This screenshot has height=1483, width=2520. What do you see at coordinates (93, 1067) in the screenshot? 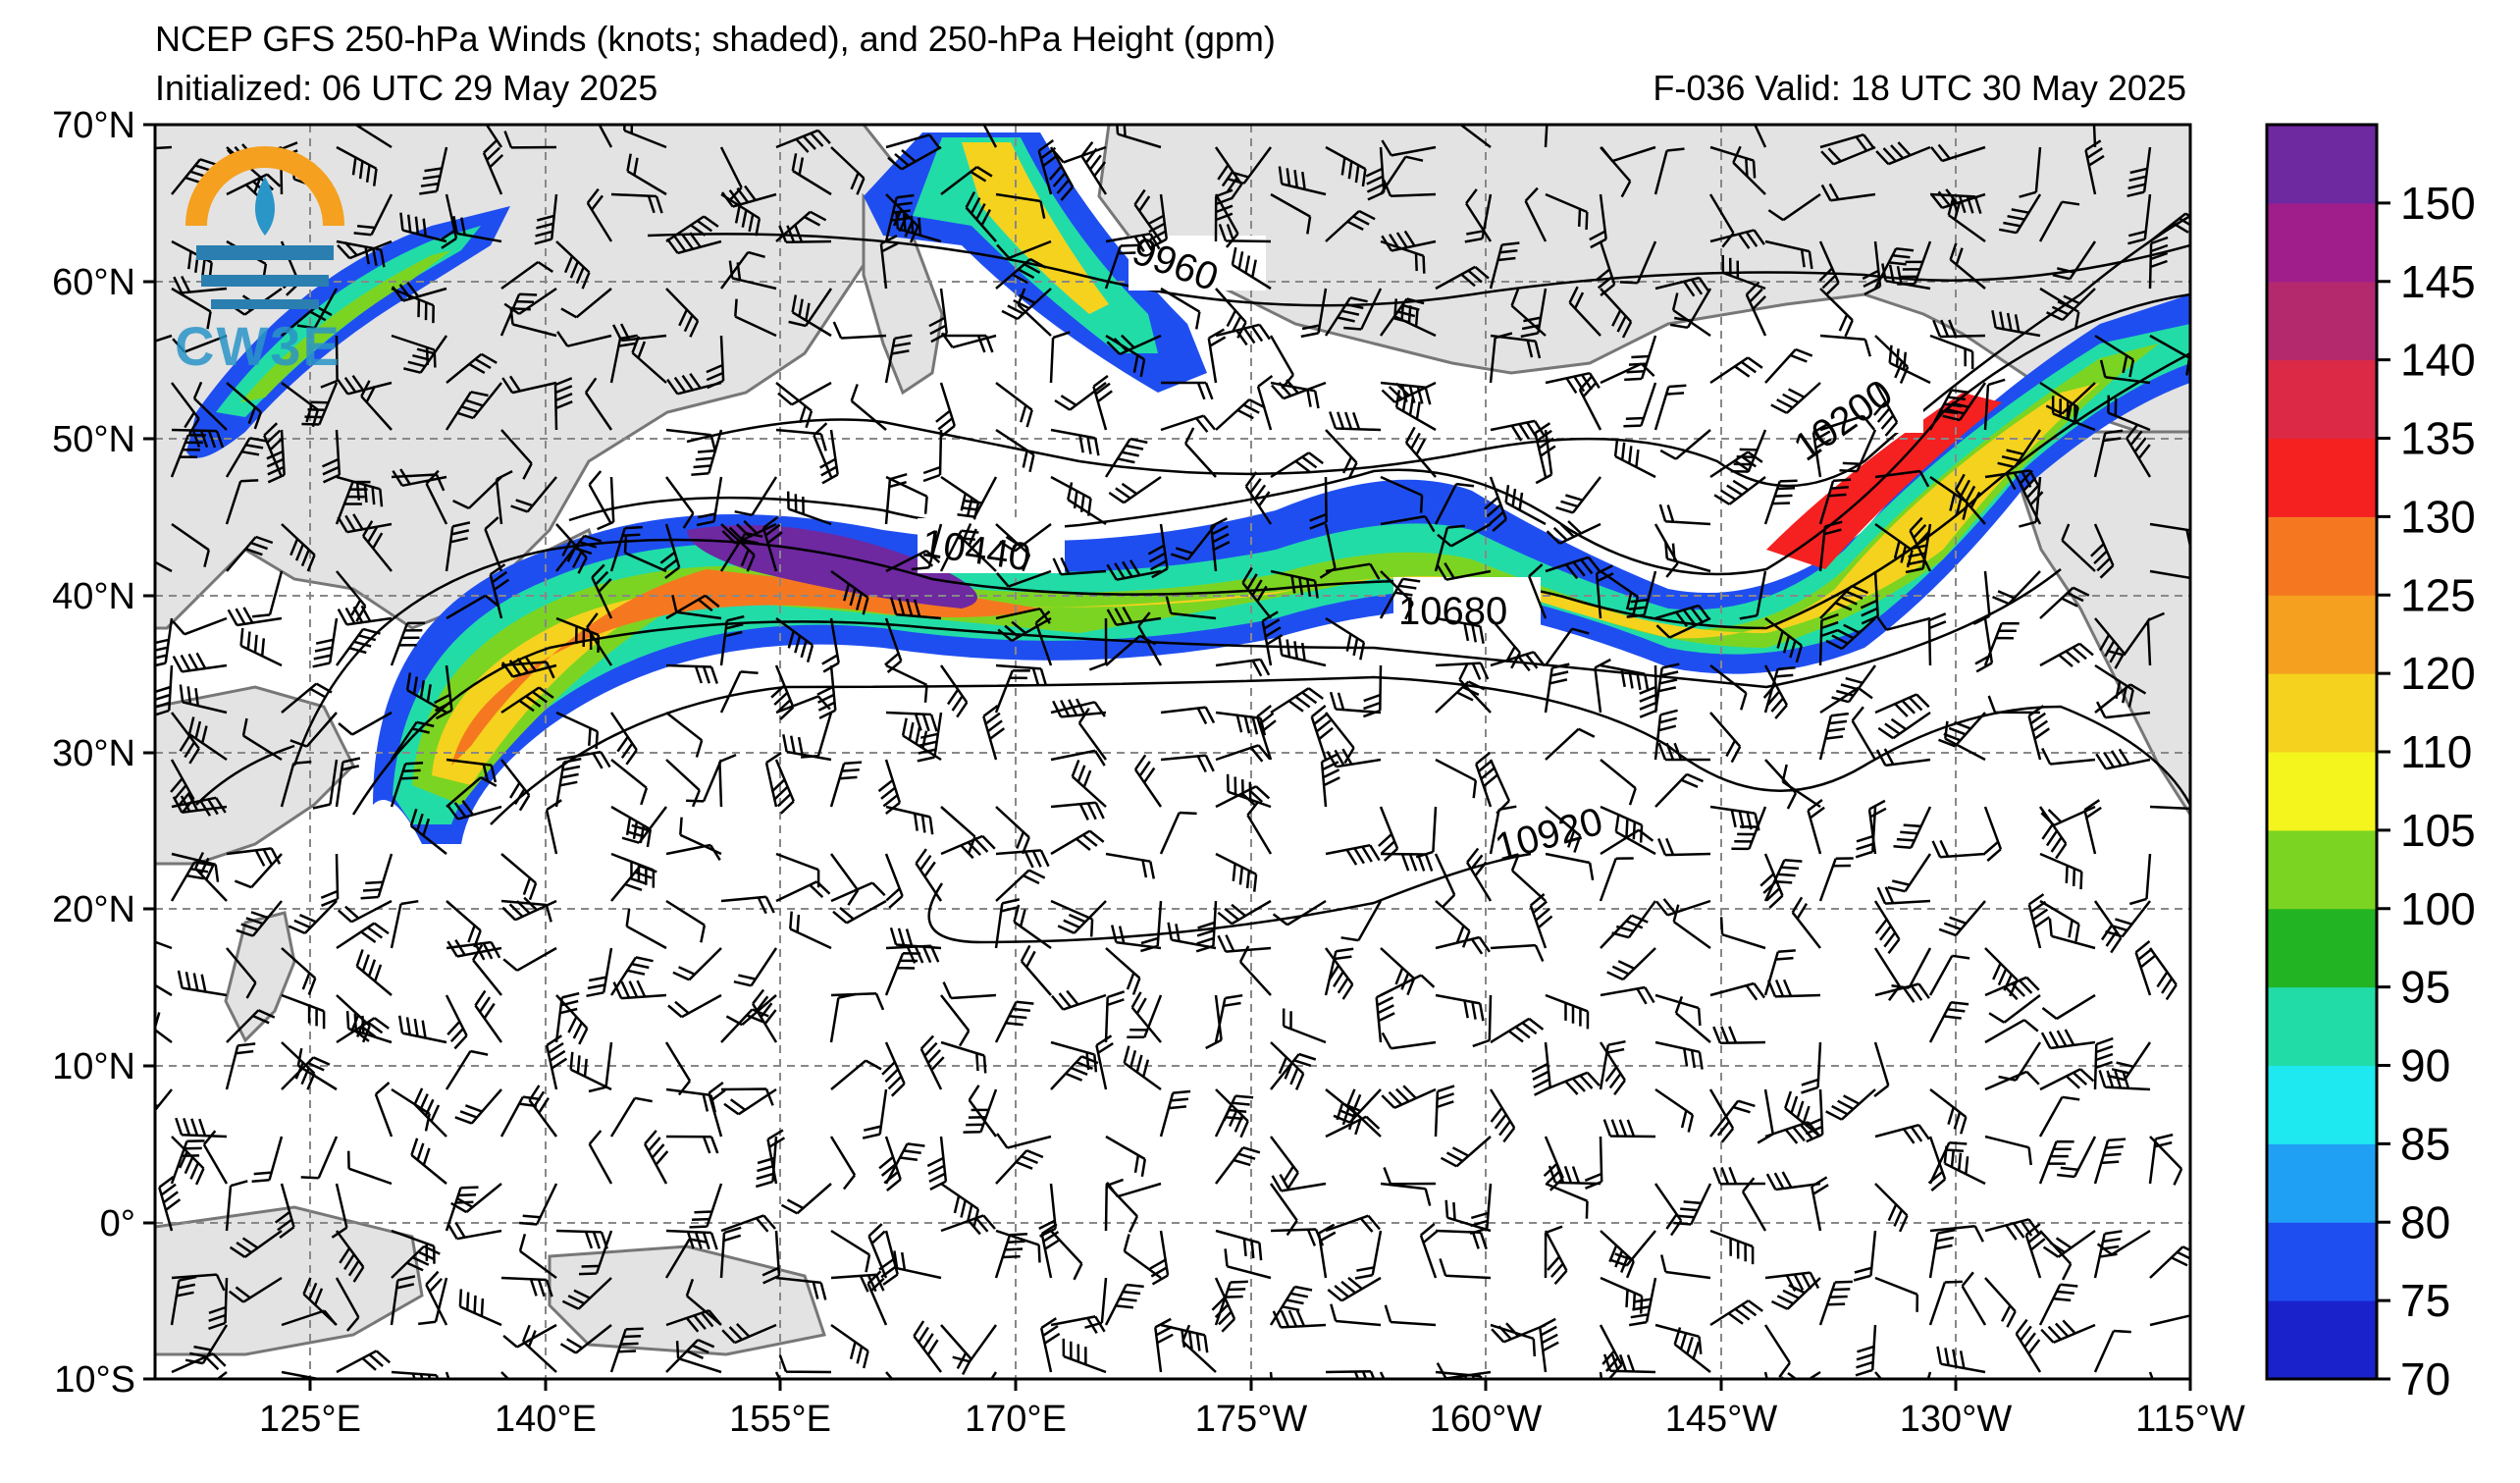
I see `lat-label: 10°N` at bounding box center [93, 1067].